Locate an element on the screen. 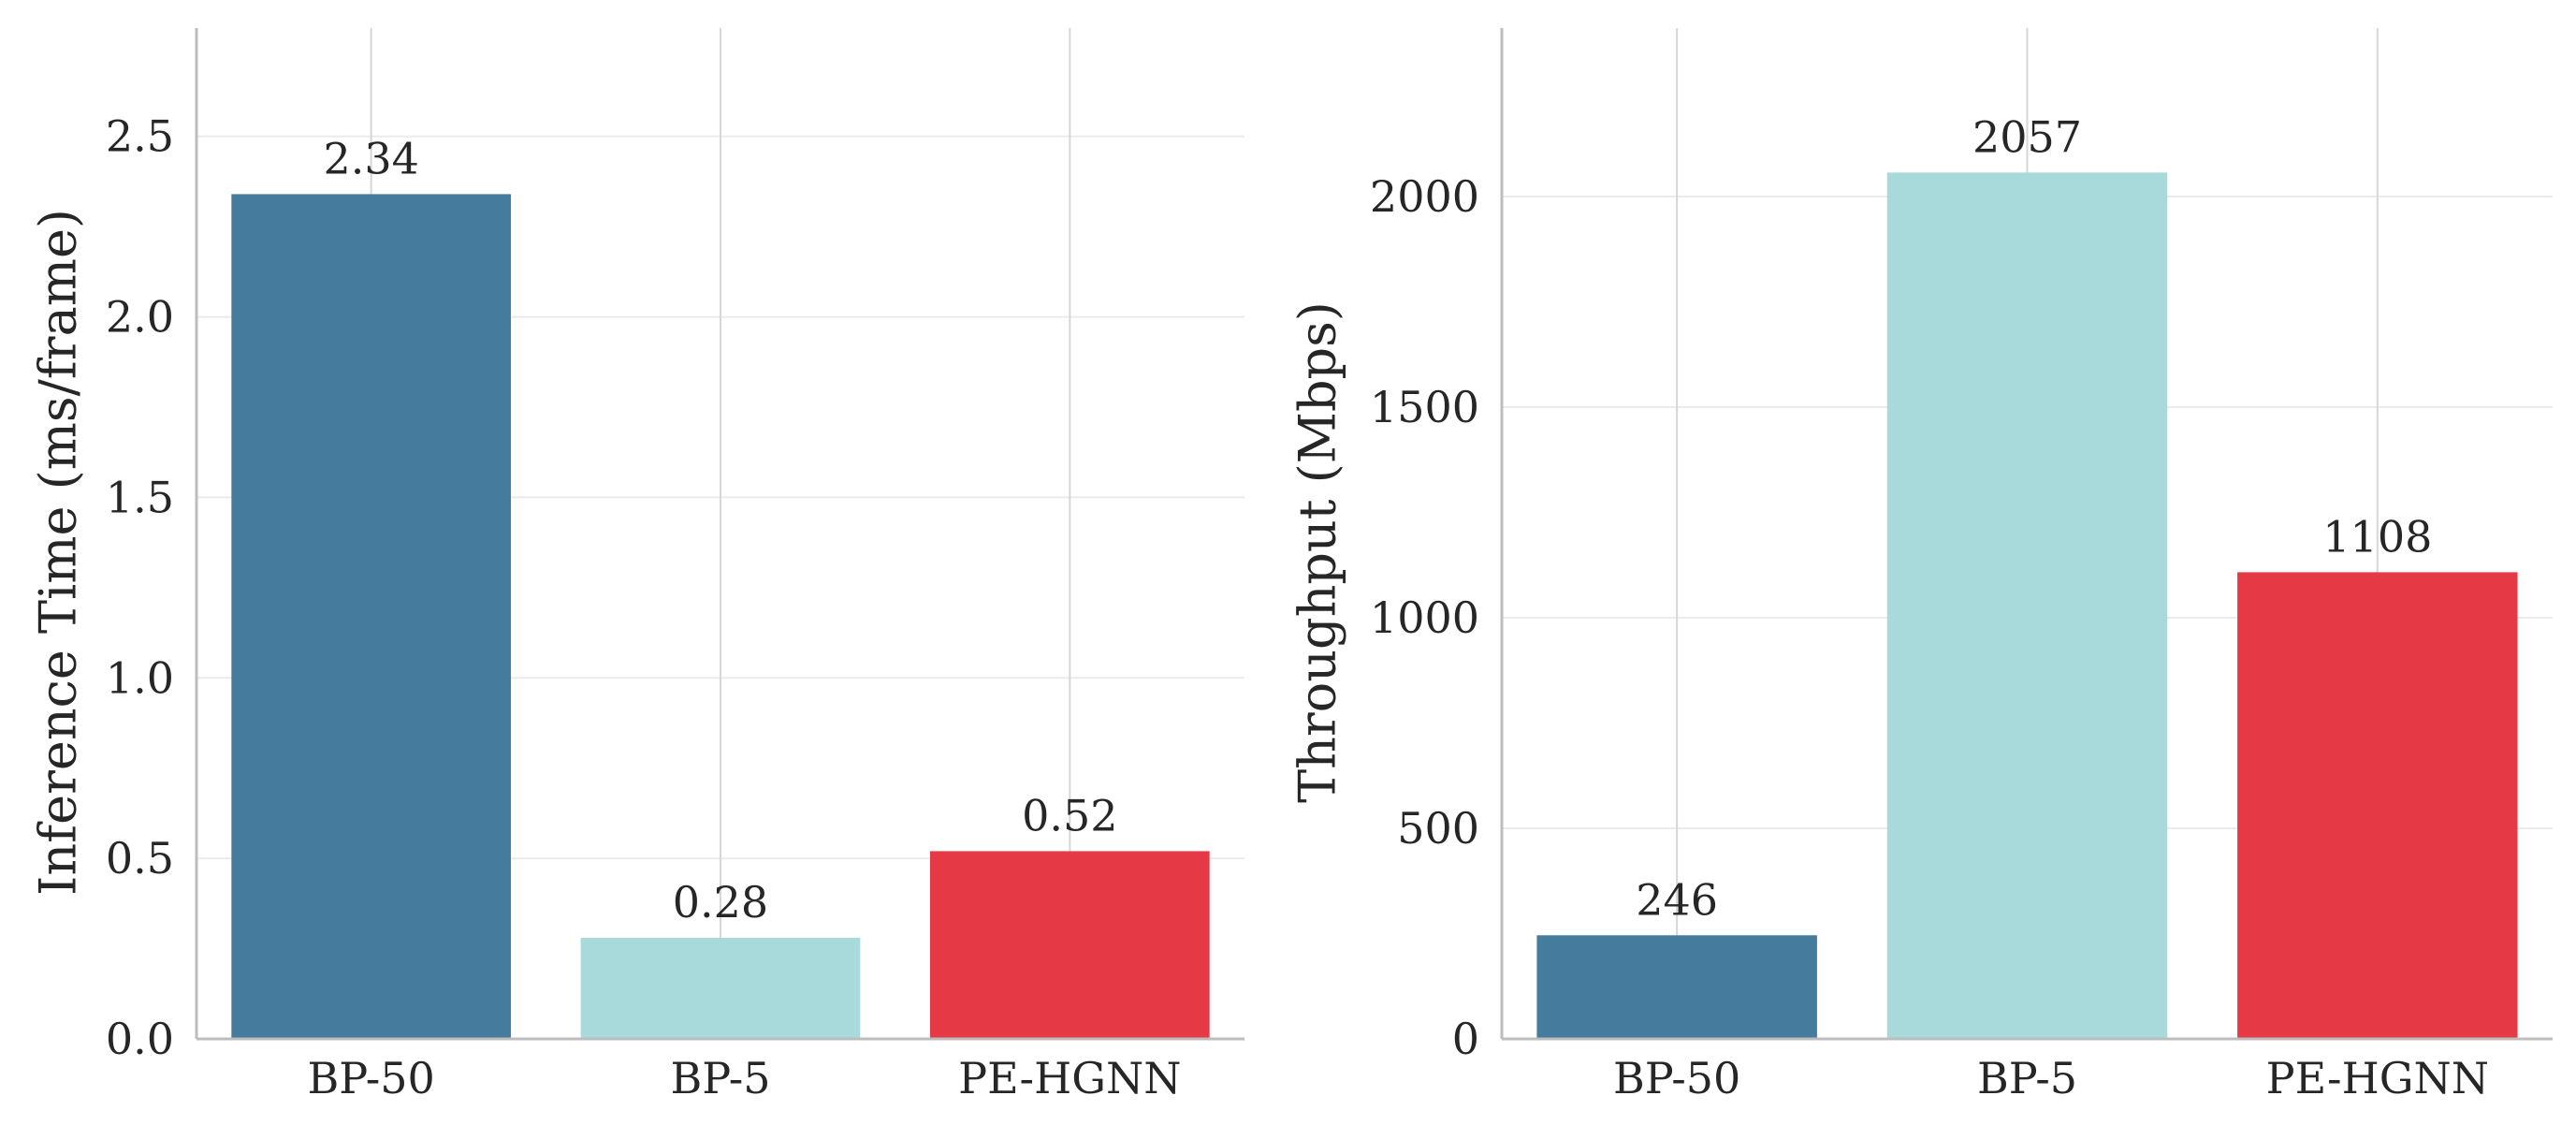  y-tick-label: 0 is located at coordinates (1465, 1039).